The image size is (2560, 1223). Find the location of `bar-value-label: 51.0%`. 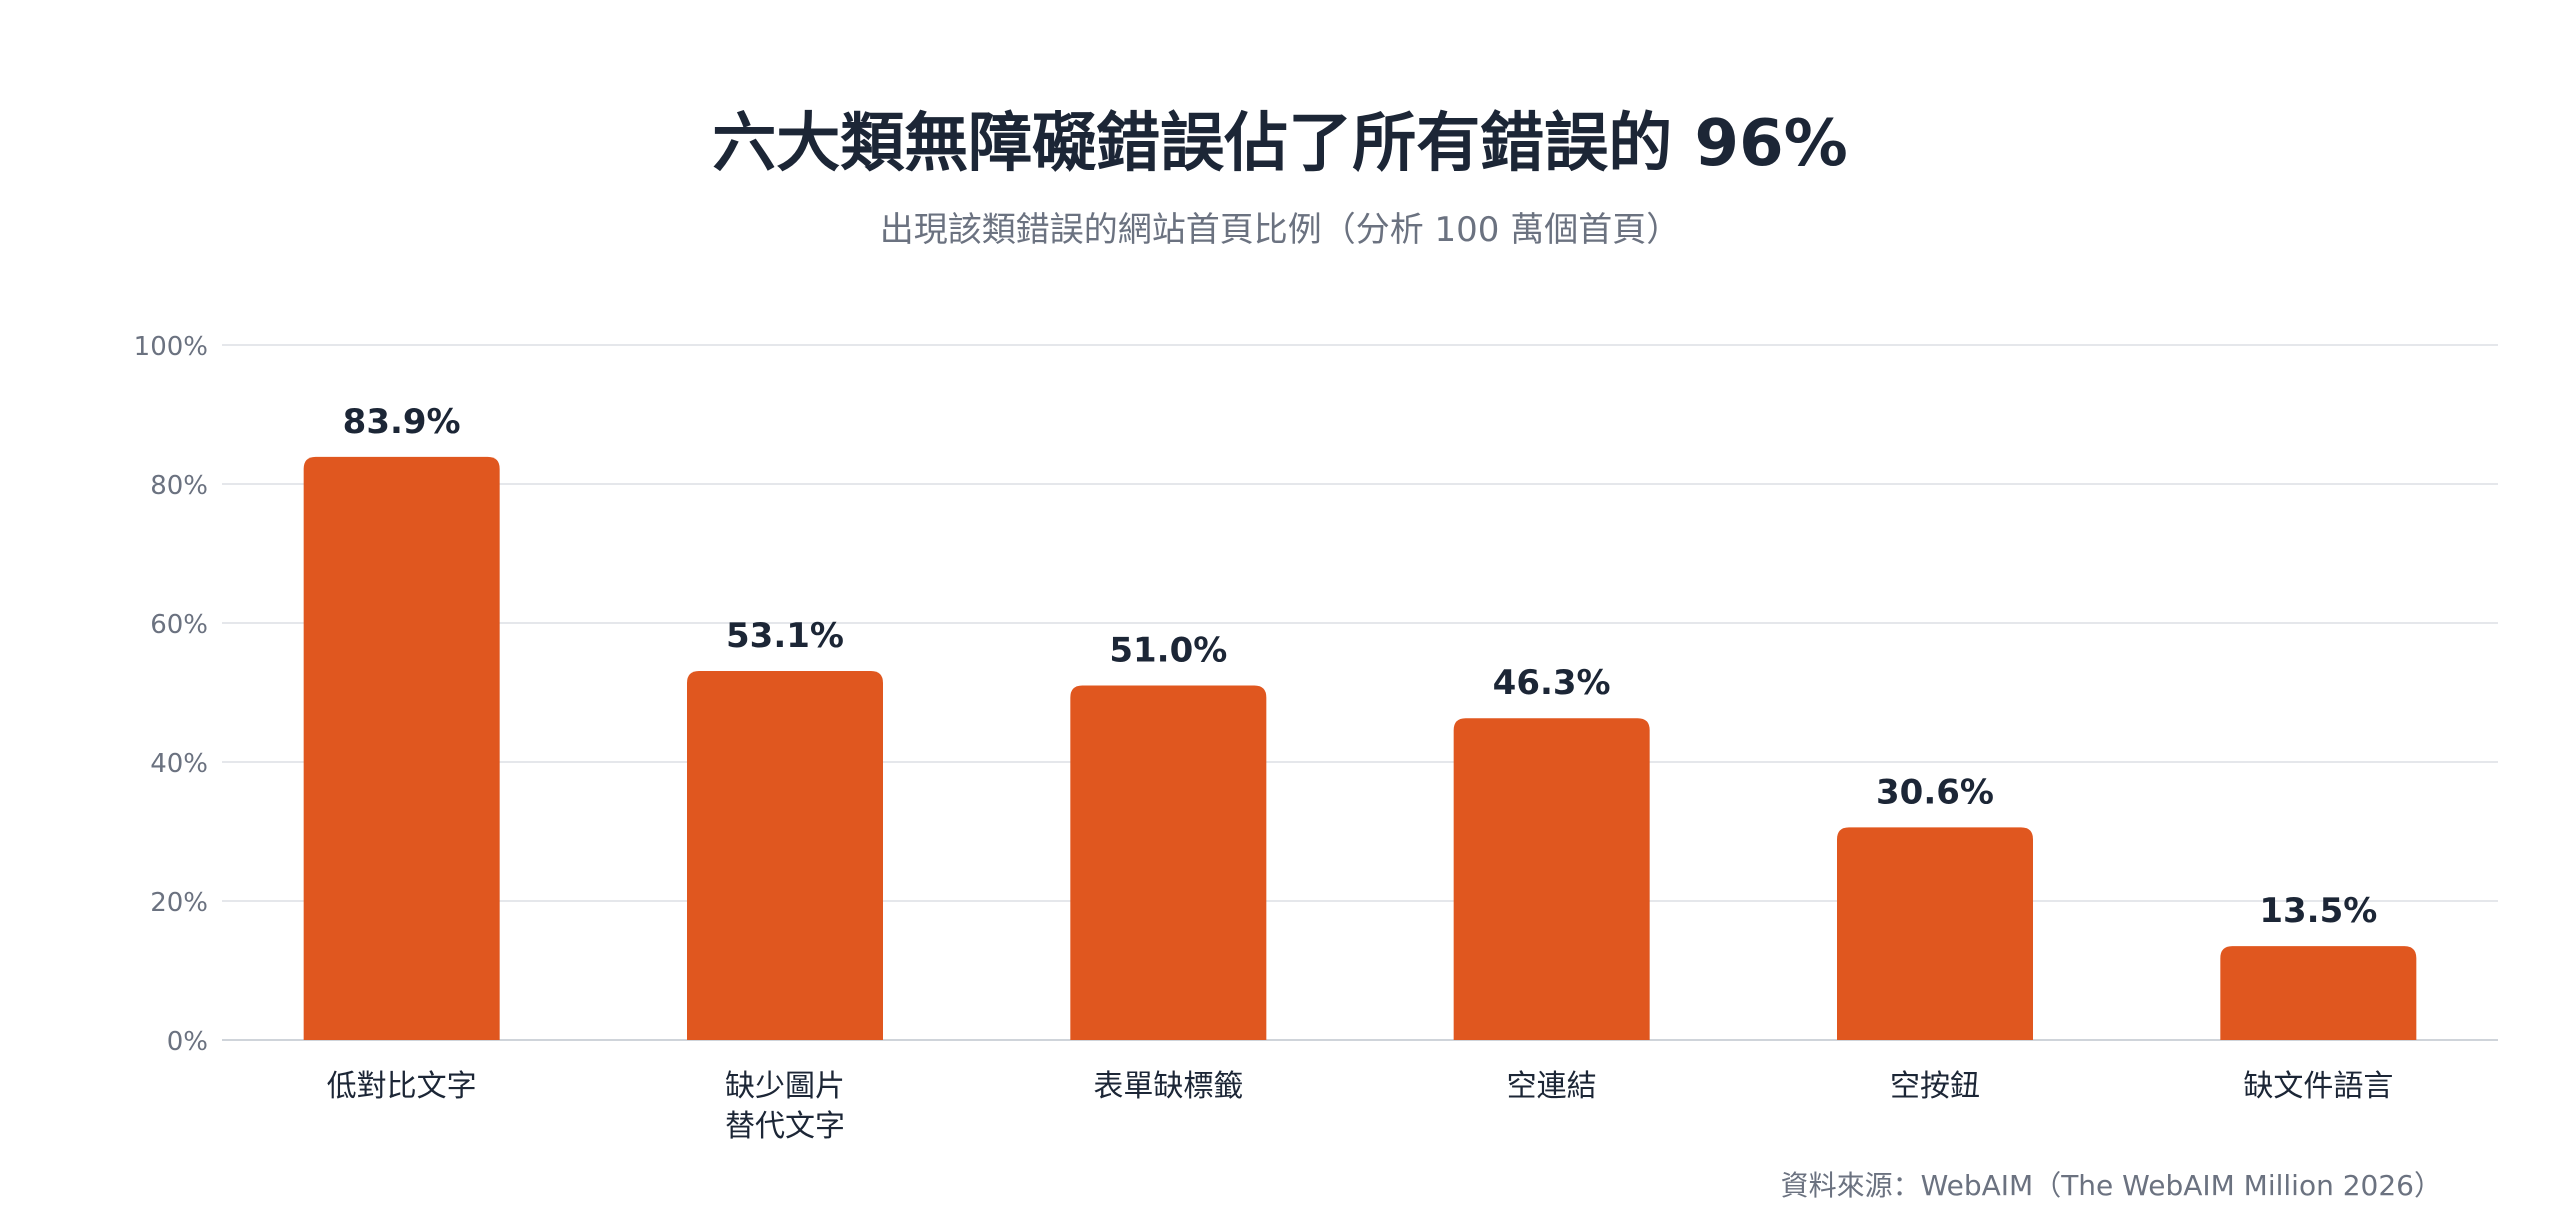

bar-value-label: 51.0% is located at coordinates (1168, 651).